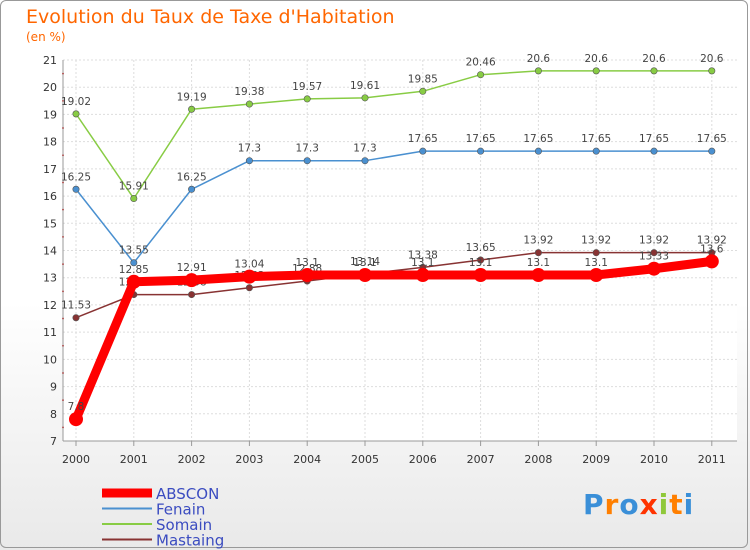 Image resolution: width=750 pixels, height=550 pixels. Describe the element at coordinates (307, 459) in the screenshot. I see `x-tick-label: 2004` at that location.